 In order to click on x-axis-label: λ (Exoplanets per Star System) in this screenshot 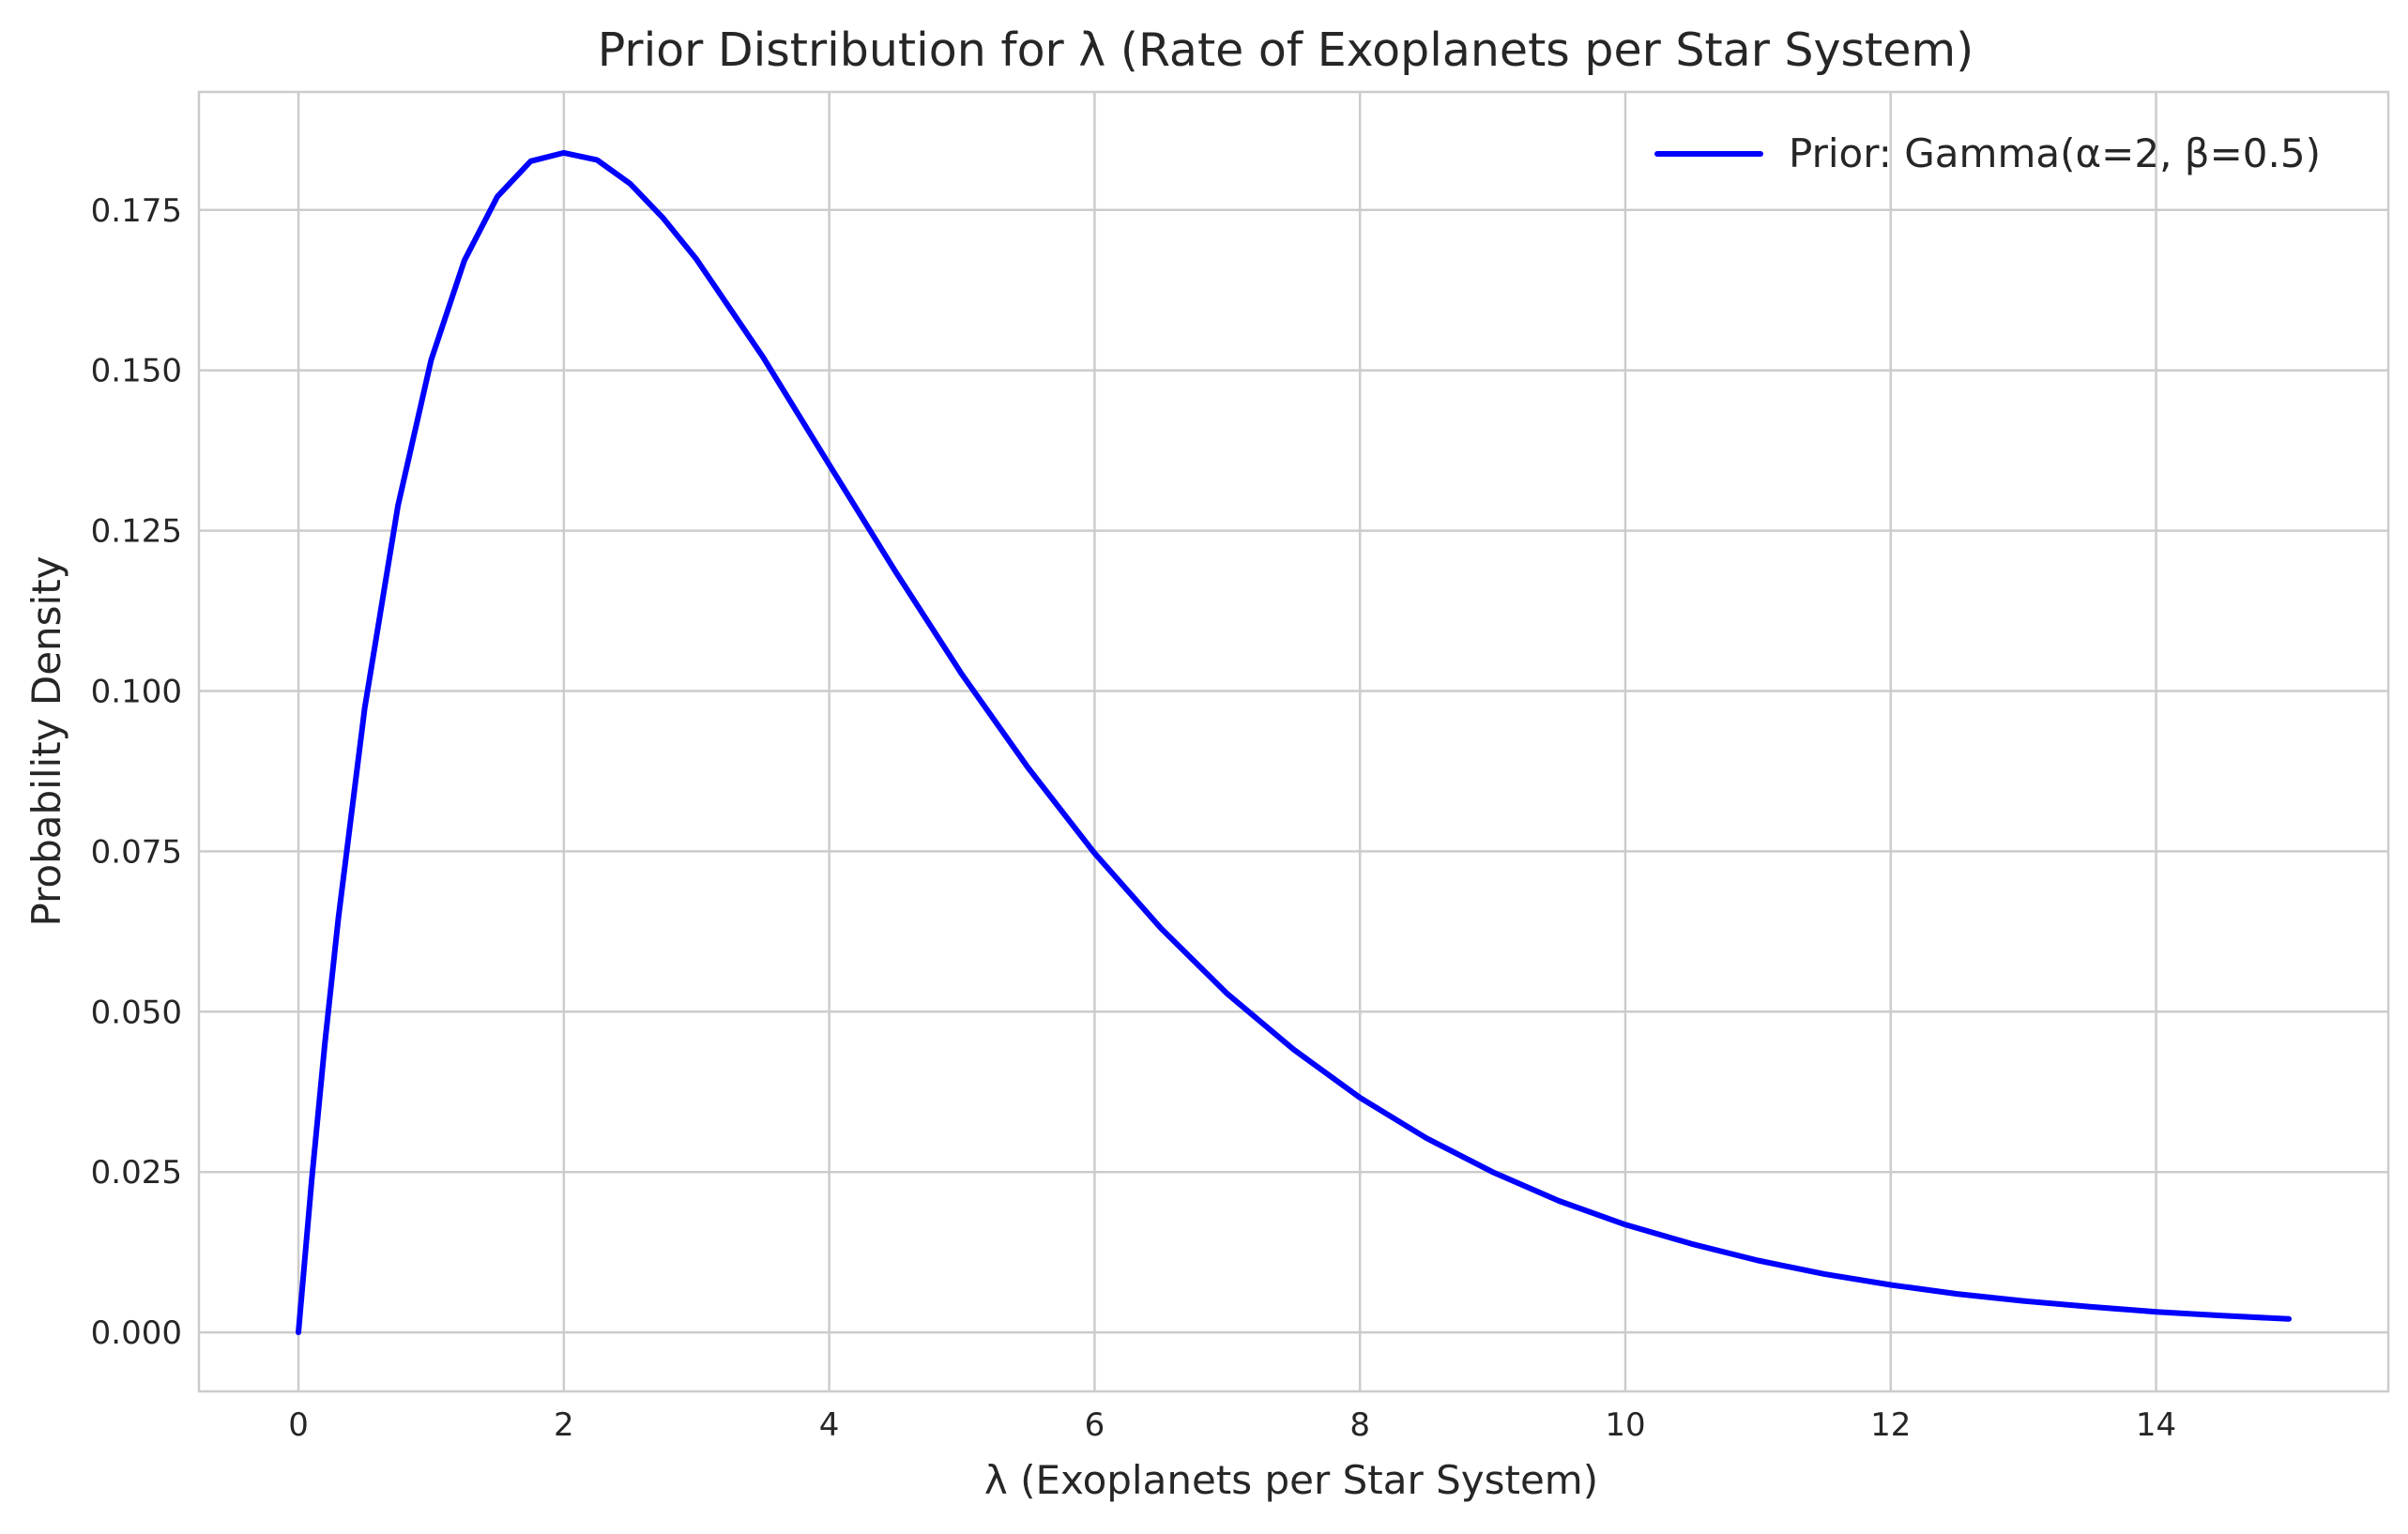, I will do `click(1291, 1480)`.